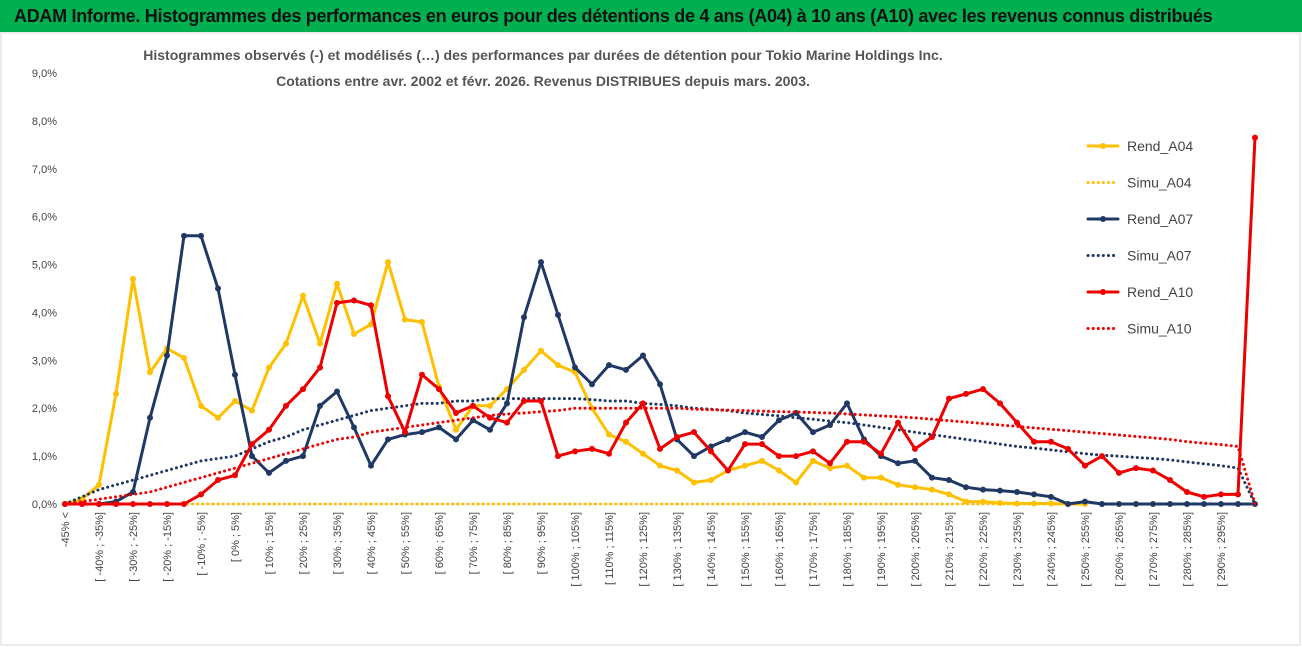 The image size is (1302, 647). Describe the element at coordinates (44, 313) in the screenshot. I see `y-tick-label: 4,0%` at that location.